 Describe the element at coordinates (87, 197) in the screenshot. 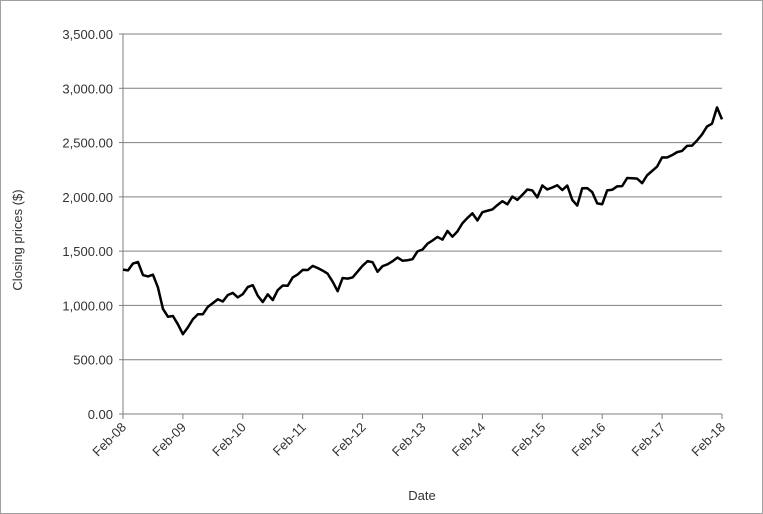

I see `y-tick-label: 2,000.00` at that location.